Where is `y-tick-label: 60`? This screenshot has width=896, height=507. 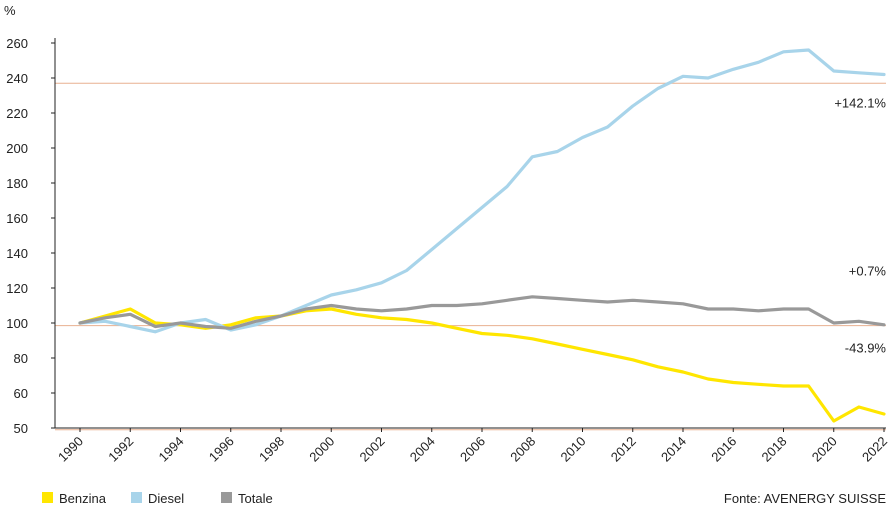
y-tick-label: 60 is located at coordinates (21, 393).